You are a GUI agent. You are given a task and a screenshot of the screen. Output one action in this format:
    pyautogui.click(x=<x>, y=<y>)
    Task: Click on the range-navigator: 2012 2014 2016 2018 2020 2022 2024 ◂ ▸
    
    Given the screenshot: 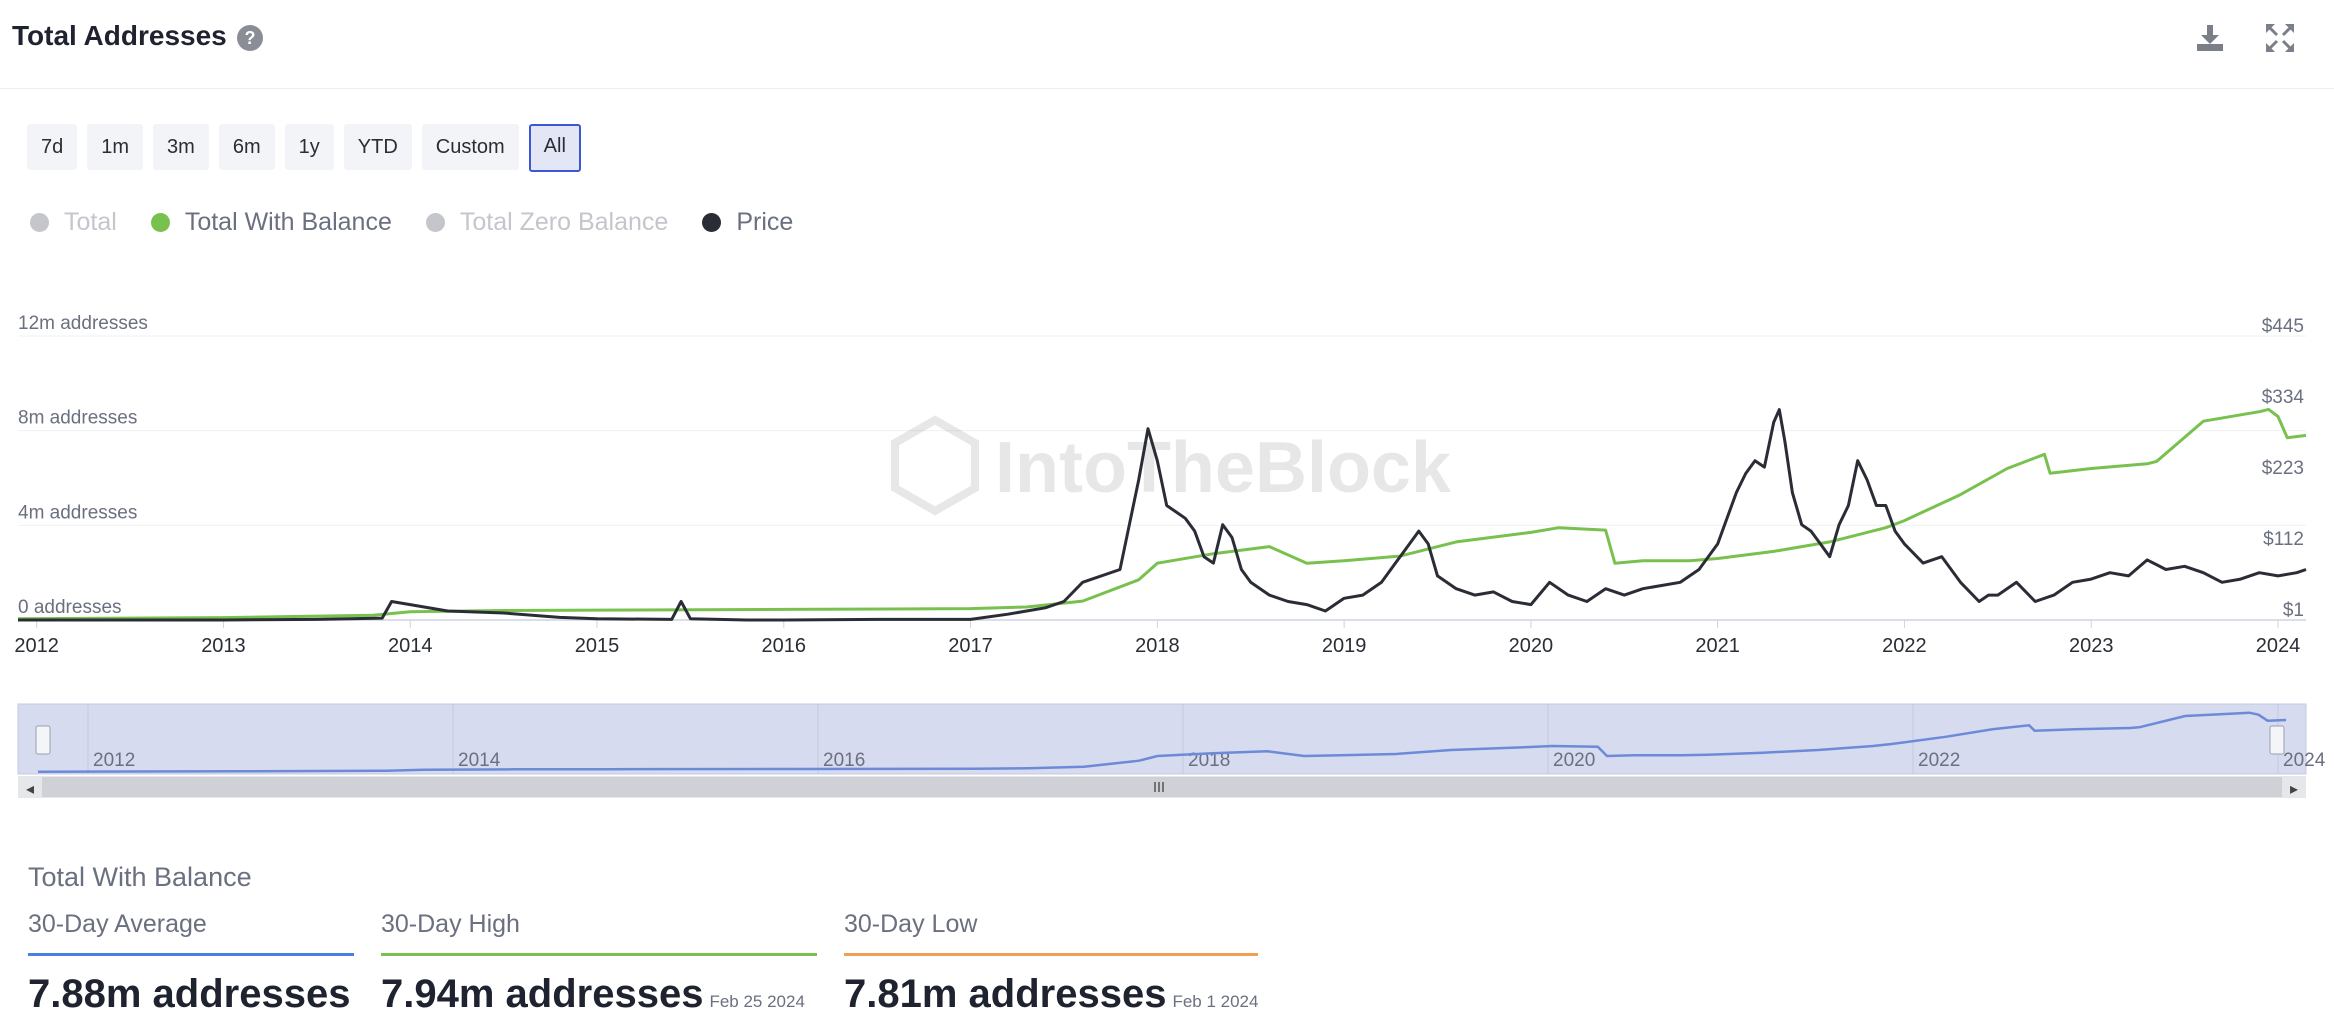 What is the action you would take?
    pyautogui.click(x=1167, y=752)
    